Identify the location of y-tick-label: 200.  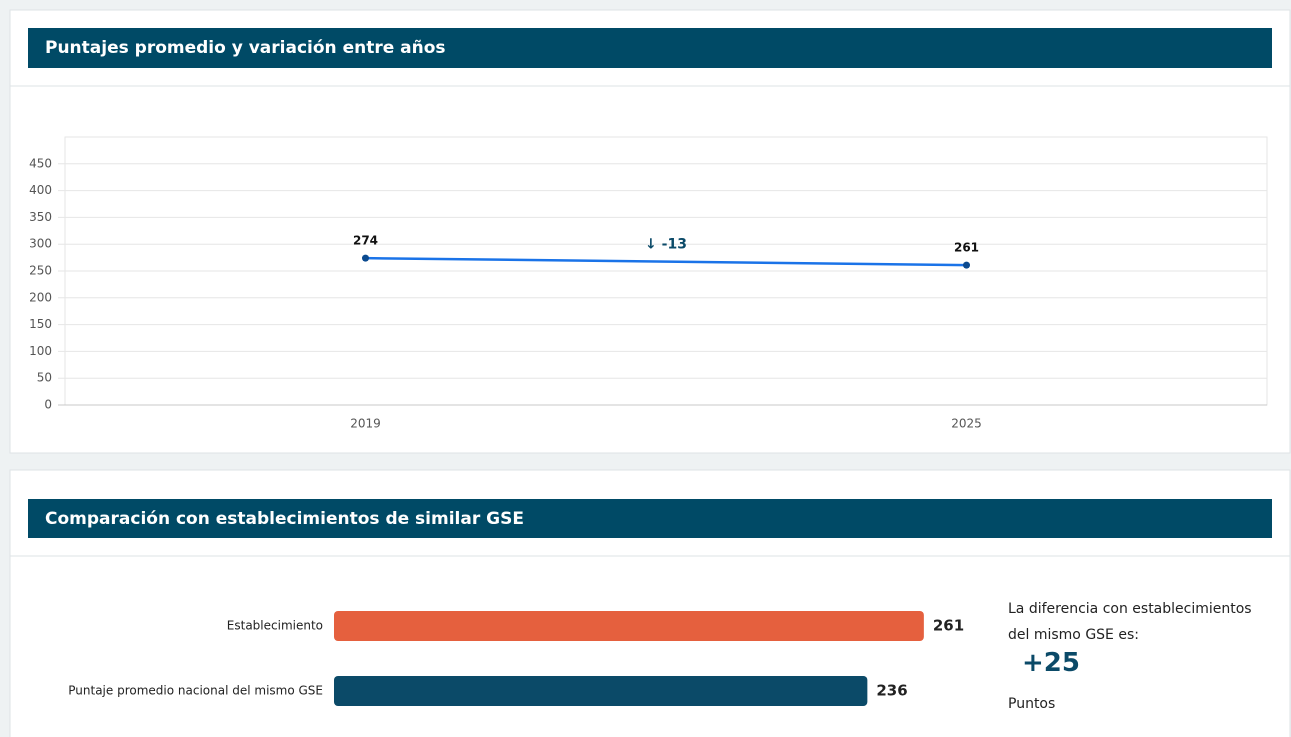
(40, 297).